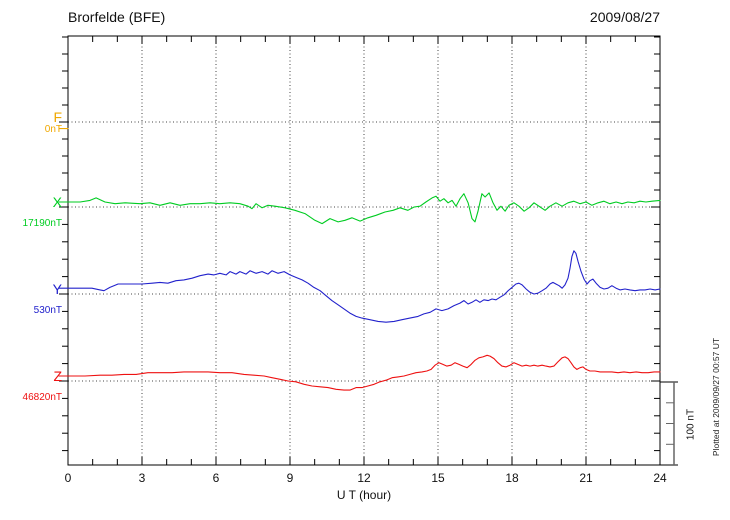 Image resolution: width=730 pixels, height=520 pixels. Describe the element at coordinates (586, 478) in the screenshot. I see `x-tick-label: 21` at that location.